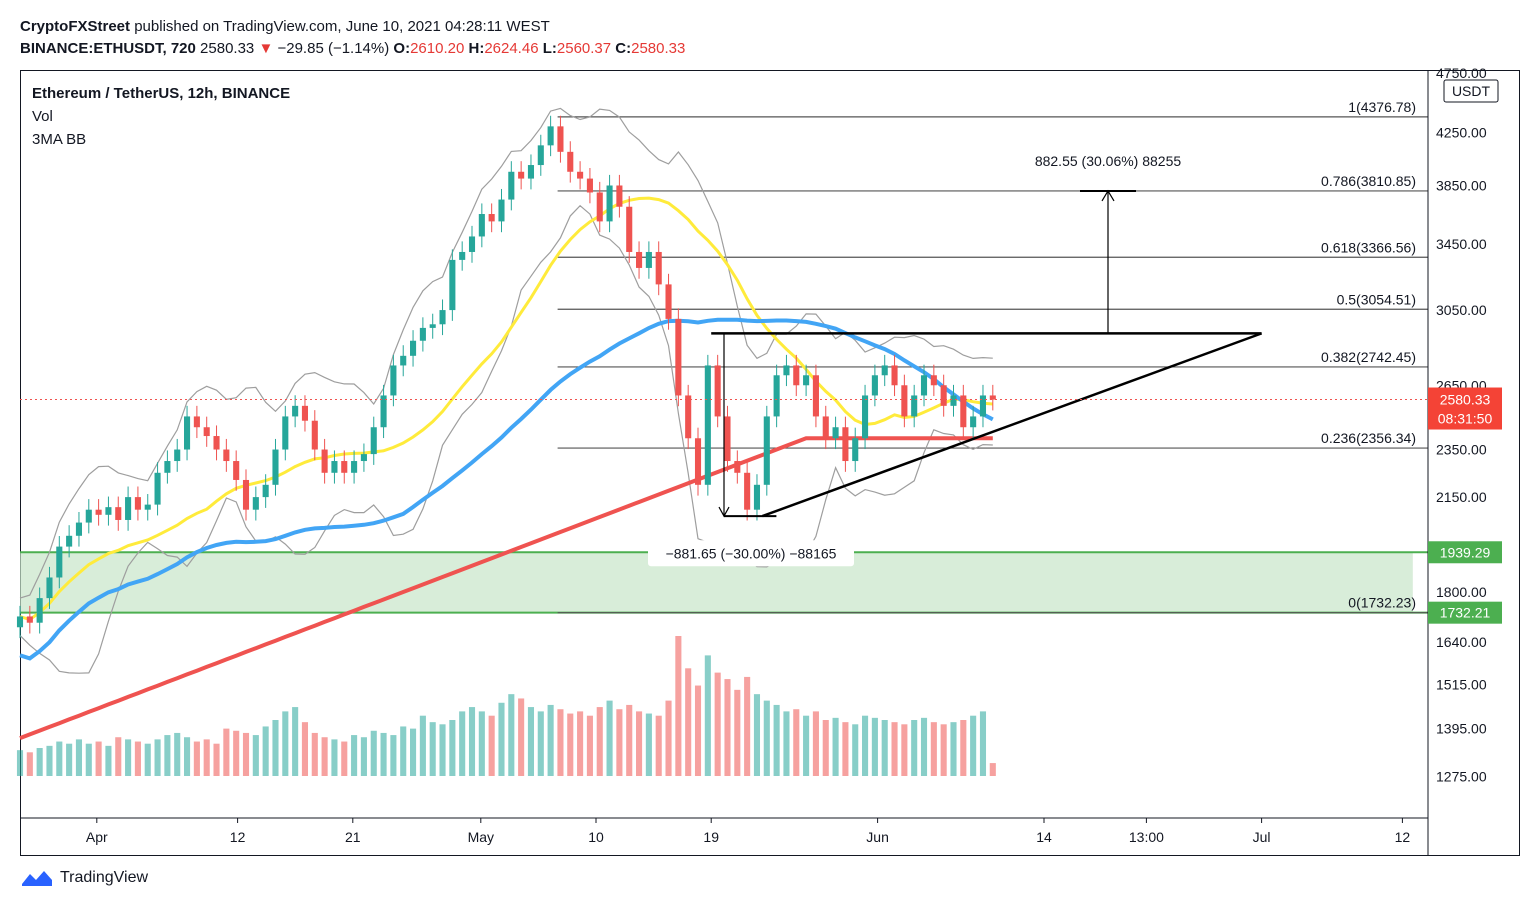 This screenshot has width=1536, height=913. What do you see at coordinates (1471, 91) in the screenshot?
I see `currency-box` at bounding box center [1471, 91].